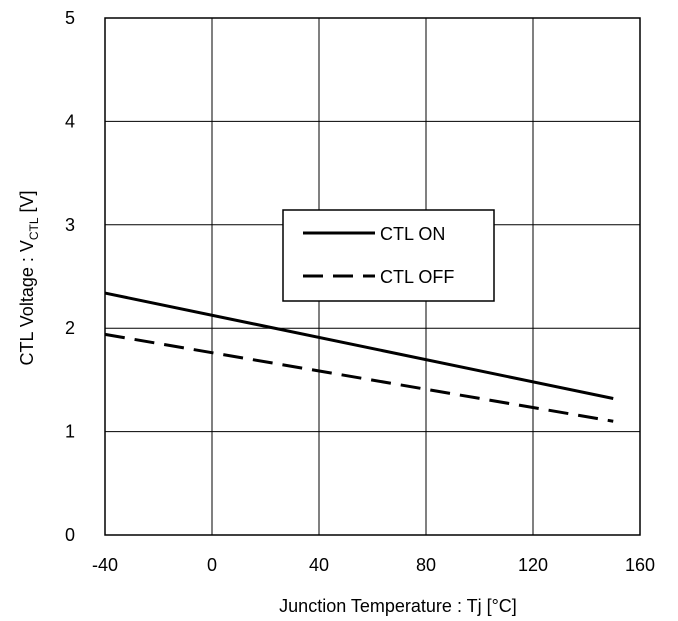 The height and width of the screenshot is (621, 678). Describe the element at coordinates (70, 225) in the screenshot. I see `y-tick-label-3: 3` at that location.